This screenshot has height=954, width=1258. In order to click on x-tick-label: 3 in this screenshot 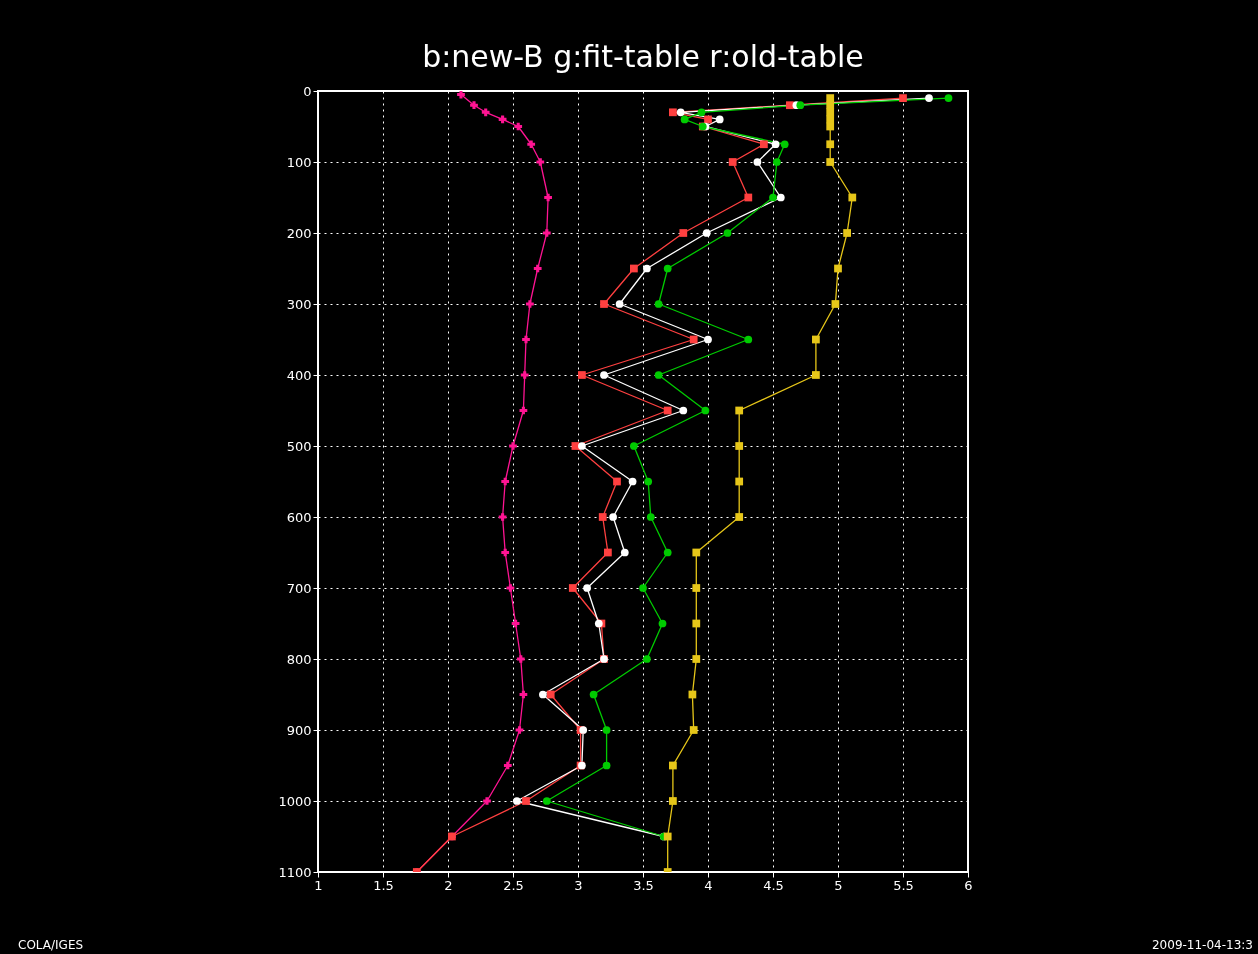, I will do `click(578, 885)`.